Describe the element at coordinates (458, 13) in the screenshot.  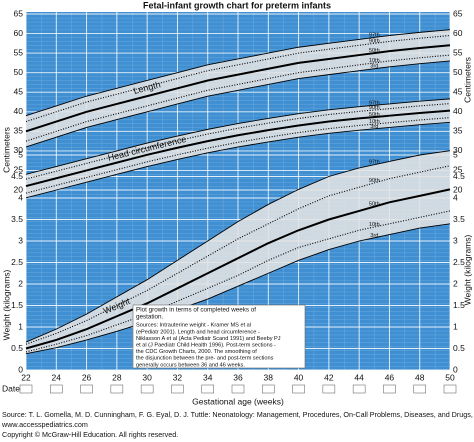
I see `y-tick-label-right: 65` at that location.